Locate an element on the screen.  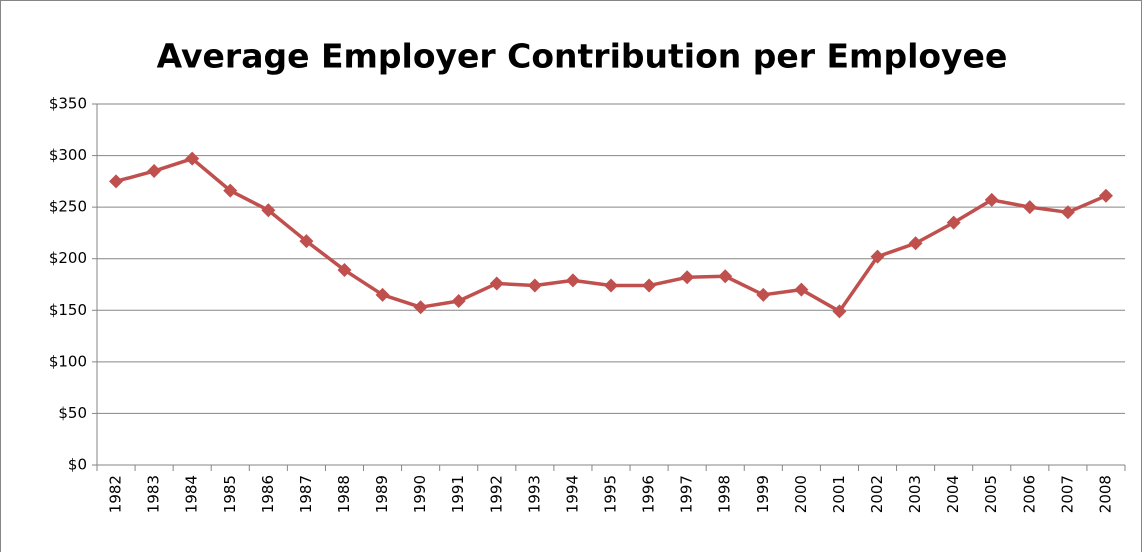
x-tick-label: 1995 is located at coordinates (611, 494).